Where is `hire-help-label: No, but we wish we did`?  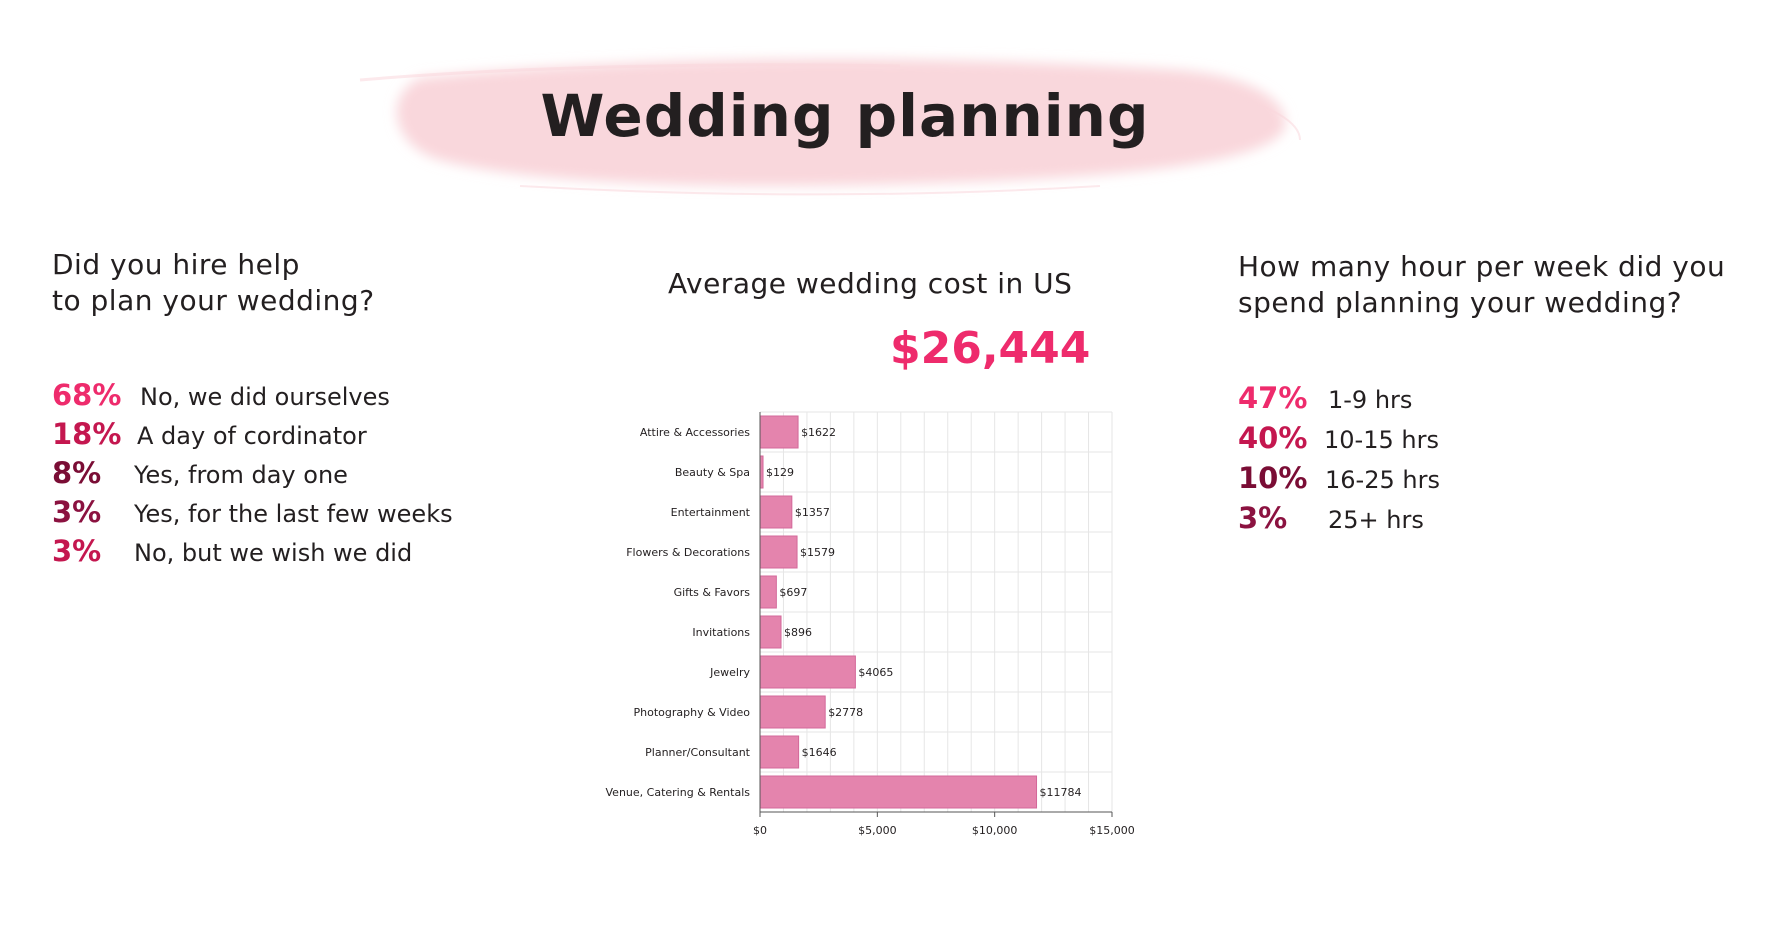
hire-help-label: No, but we wish we did is located at coordinates (273, 553).